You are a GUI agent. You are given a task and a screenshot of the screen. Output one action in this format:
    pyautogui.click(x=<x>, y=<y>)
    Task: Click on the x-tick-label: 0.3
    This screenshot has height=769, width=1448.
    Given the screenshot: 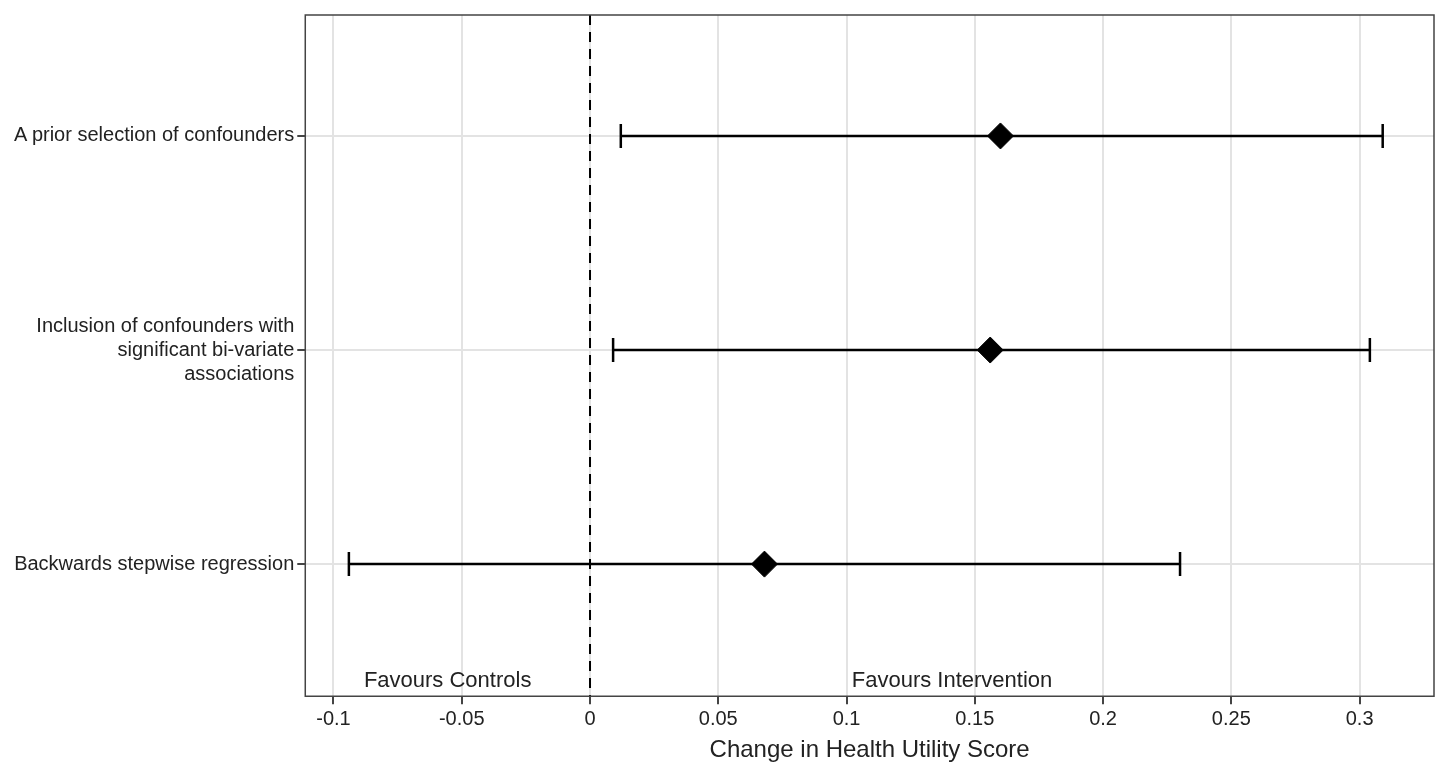 What is the action you would take?
    pyautogui.click(x=1359, y=717)
    